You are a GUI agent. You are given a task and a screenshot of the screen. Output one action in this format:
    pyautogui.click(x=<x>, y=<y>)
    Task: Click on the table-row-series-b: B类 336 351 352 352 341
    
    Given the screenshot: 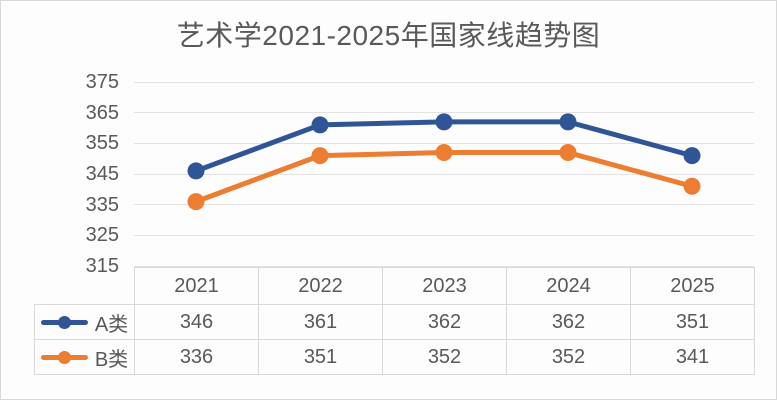 What is the action you would take?
    pyautogui.click(x=394, y=357)
    